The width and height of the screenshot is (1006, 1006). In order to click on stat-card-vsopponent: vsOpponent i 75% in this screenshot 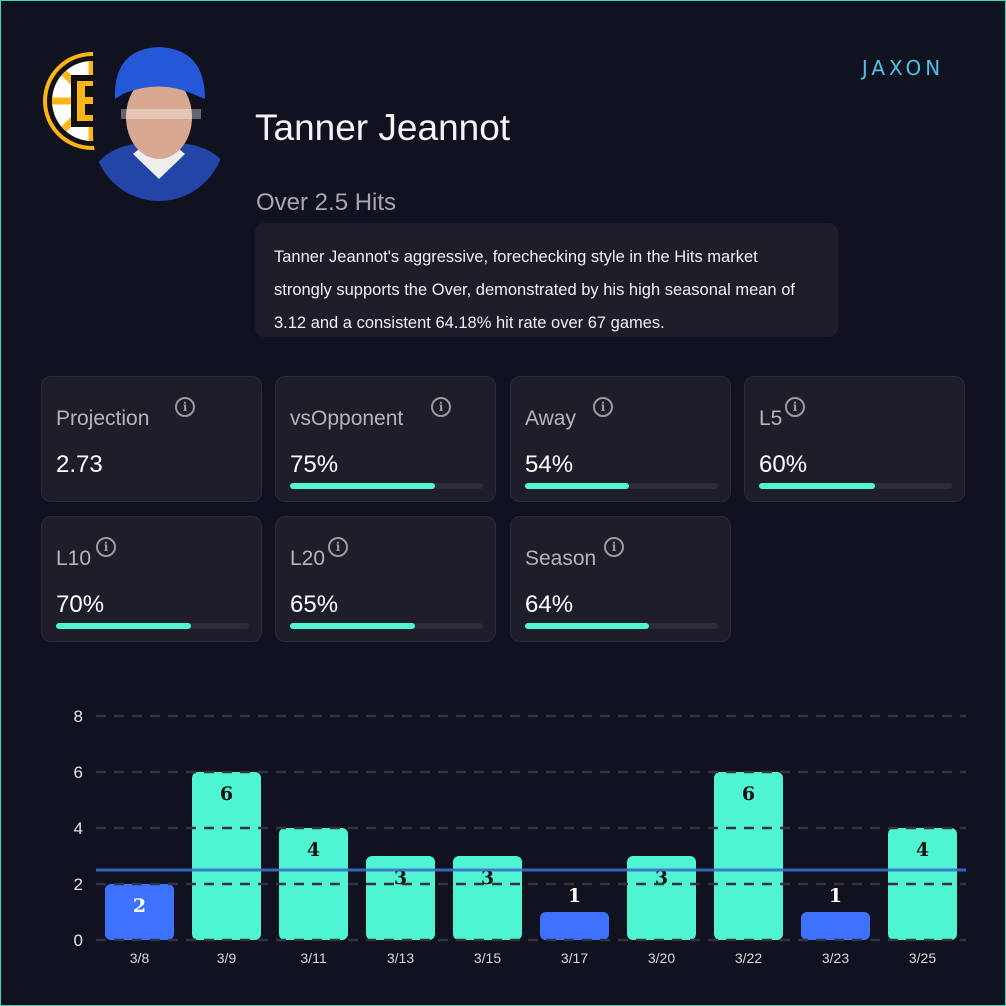, I will do `click(385, 439)`.